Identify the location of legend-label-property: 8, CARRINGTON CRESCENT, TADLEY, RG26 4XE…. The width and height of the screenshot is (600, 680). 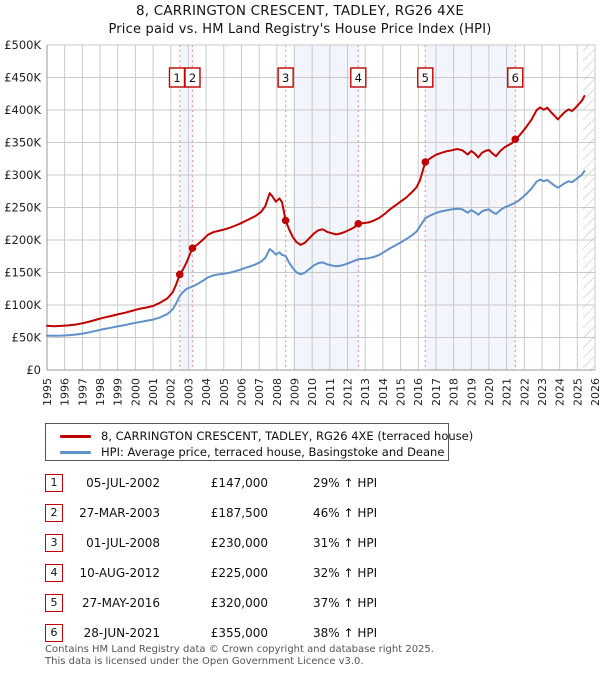
(287, 436).